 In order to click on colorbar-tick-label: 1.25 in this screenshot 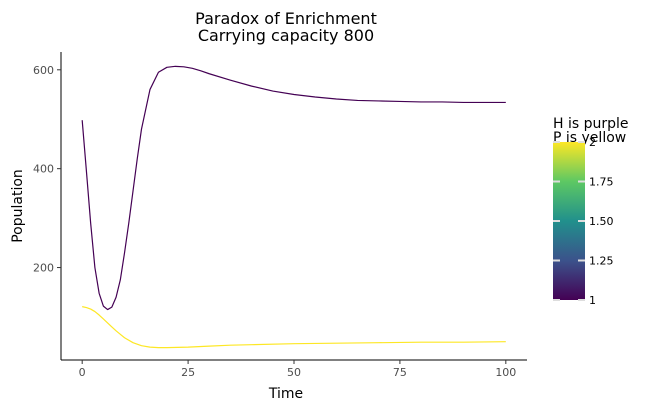, I will do `click(601, 261)`.